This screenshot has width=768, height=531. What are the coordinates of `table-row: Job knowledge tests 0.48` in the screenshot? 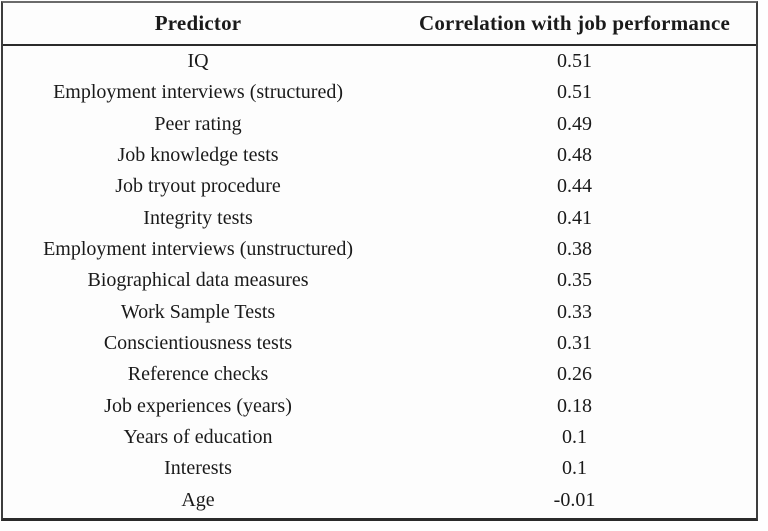 It's located at (379, 155).